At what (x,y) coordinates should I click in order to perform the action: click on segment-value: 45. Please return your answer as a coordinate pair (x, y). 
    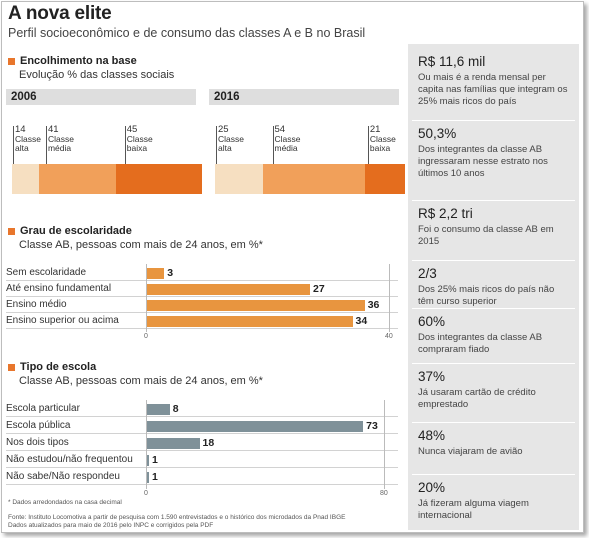
    Looking at the image, I should click on (132, 129).